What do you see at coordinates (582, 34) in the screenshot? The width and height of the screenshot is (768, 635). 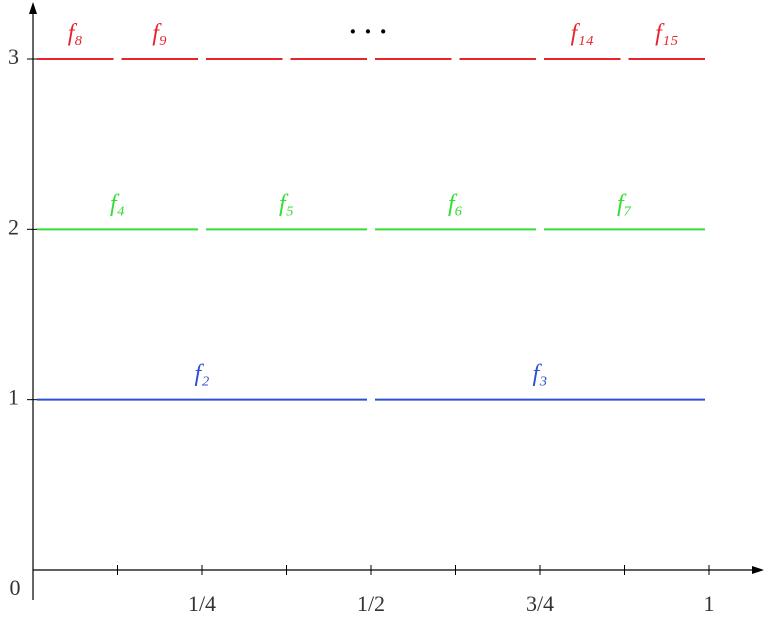 I see `segment-label: f₁₄` at bounding box center [582, 34].